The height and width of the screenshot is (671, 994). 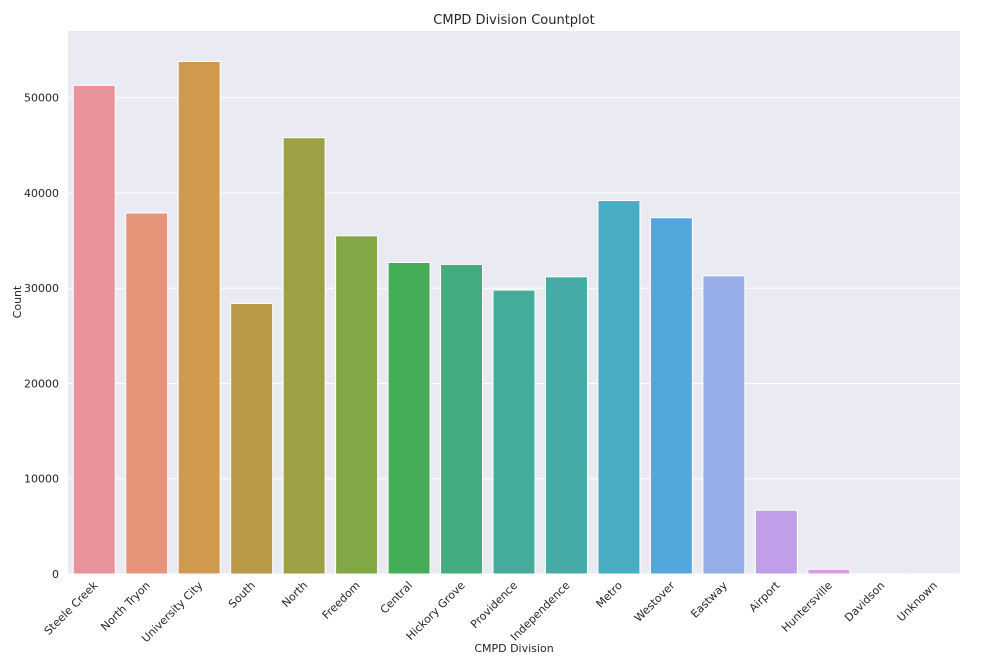 What do you see at coordinates (655, 602) in the screenshot?
I see `x-tick-label: Westover` at bounding box center [655, 602].